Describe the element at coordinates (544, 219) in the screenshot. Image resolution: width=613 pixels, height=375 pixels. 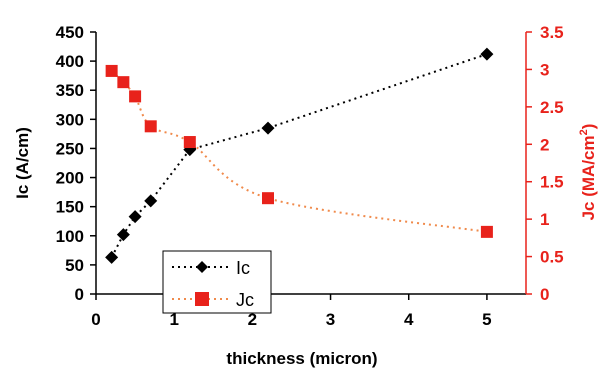
I see `right-tick-label: 1` at that location.